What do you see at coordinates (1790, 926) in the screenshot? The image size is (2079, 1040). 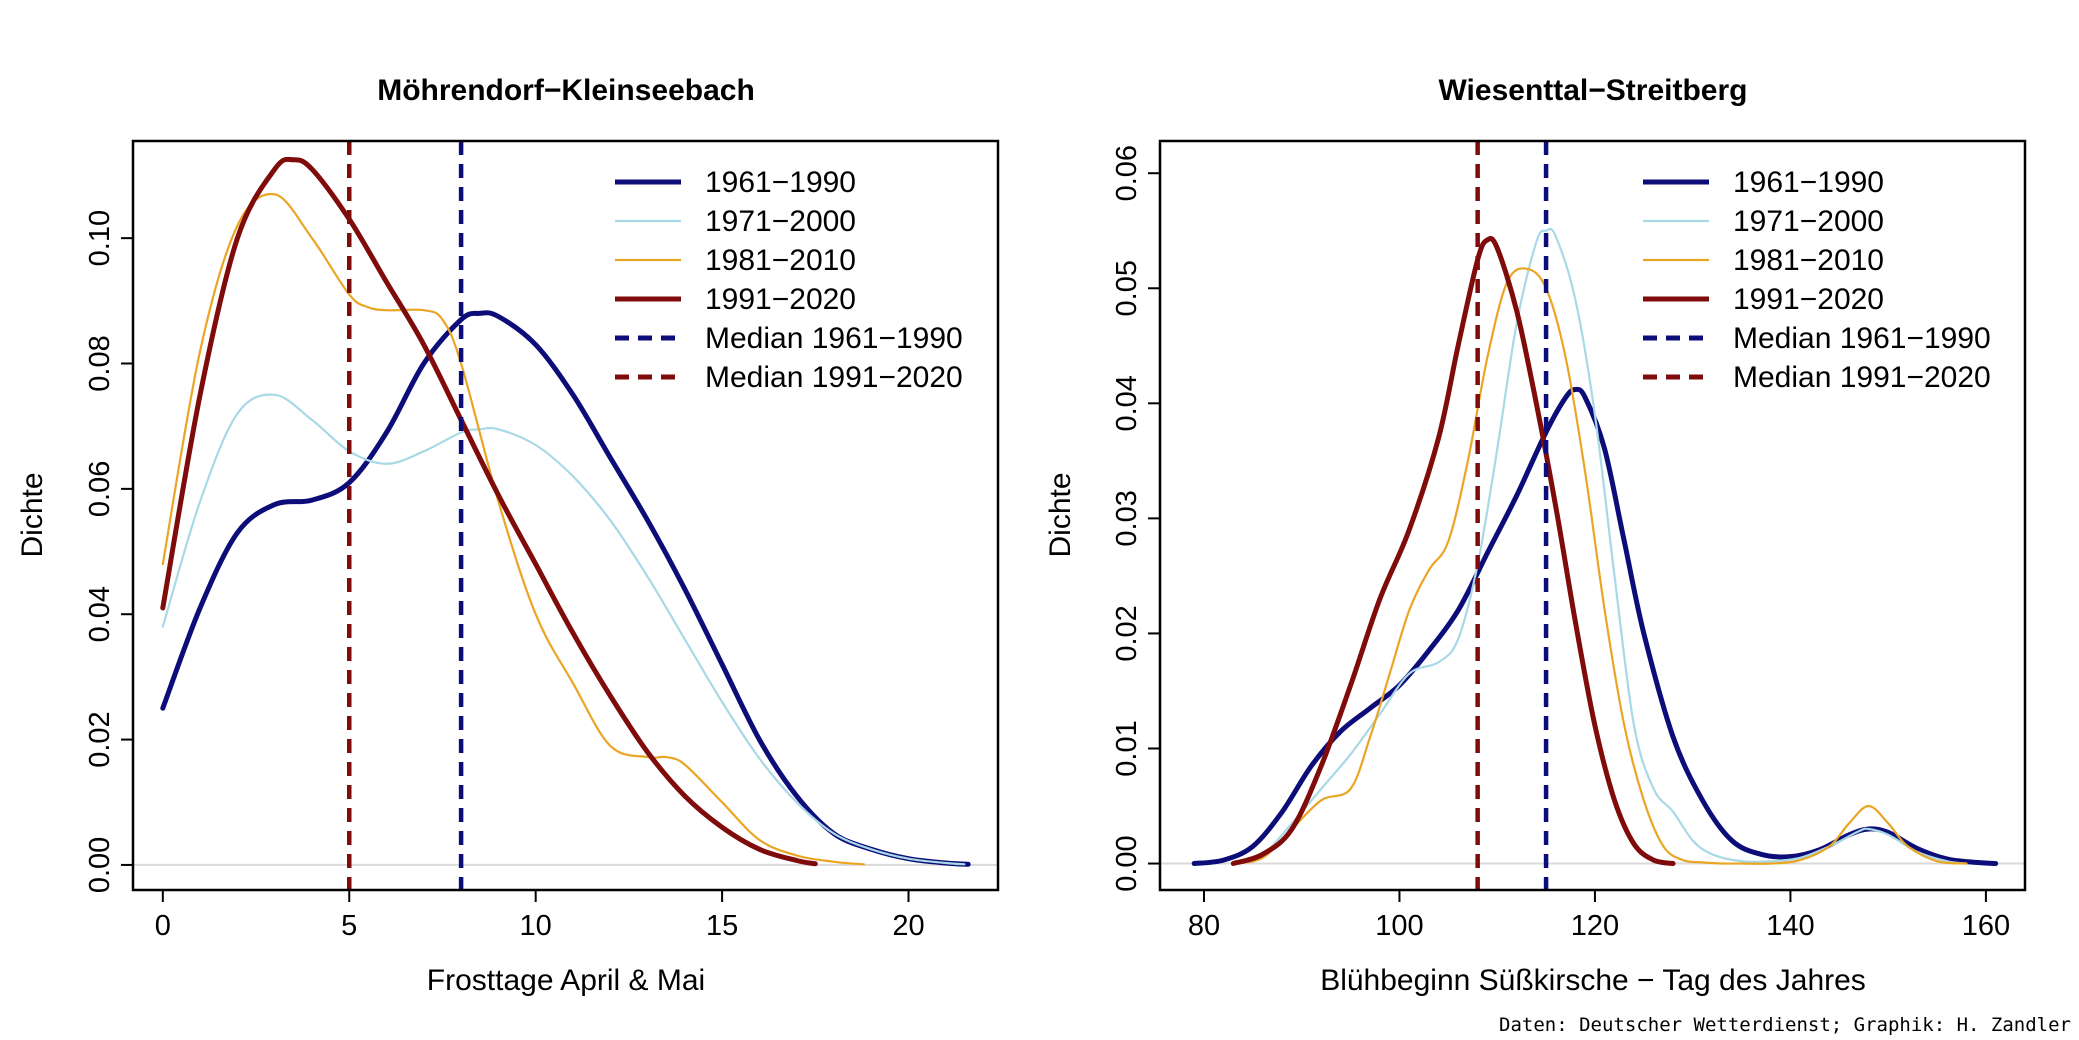 I see `chart-2-x-tick-label: 140` at bounding box center [1790, 926].